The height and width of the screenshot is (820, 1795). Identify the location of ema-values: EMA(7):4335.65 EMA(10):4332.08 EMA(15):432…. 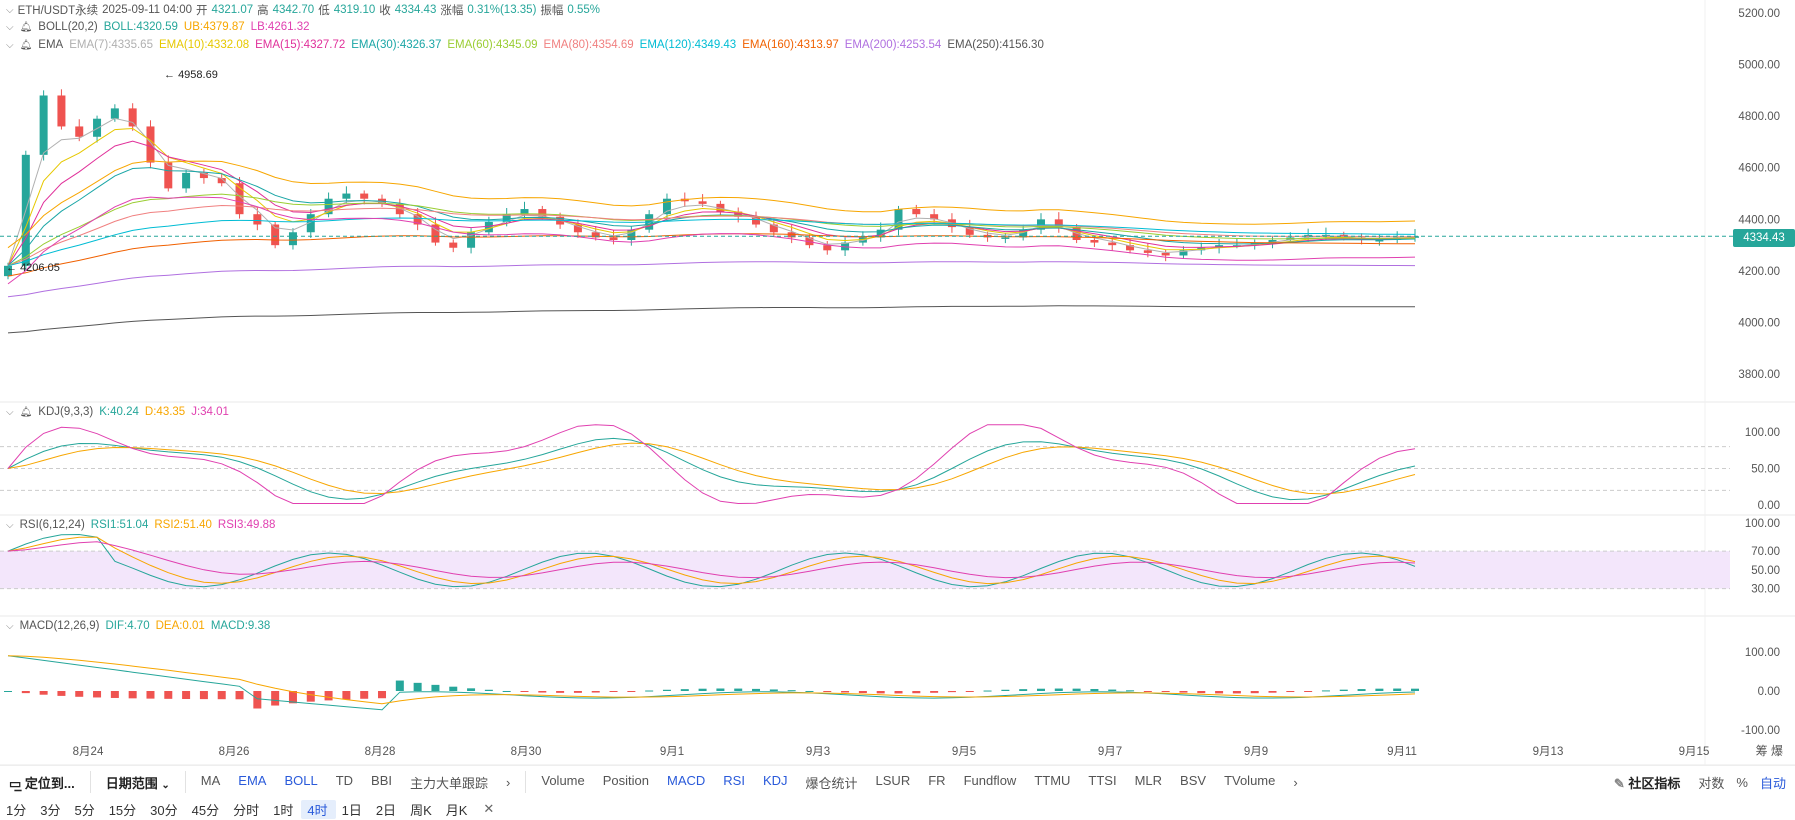
(556, 45).